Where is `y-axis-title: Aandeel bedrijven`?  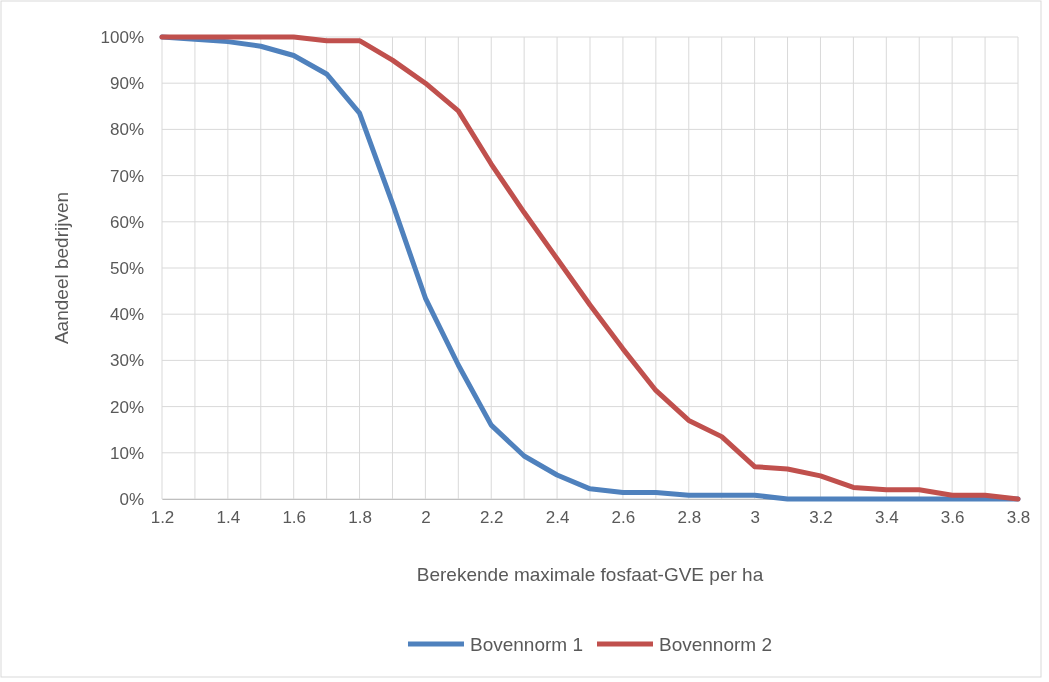 y-axis-title: Aandeel bedrijven is located at coordinates (61, 268).